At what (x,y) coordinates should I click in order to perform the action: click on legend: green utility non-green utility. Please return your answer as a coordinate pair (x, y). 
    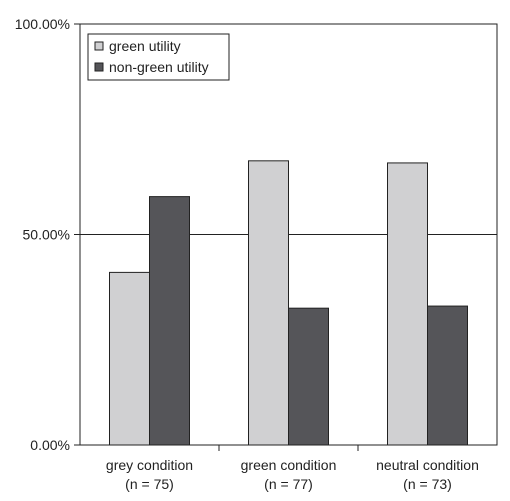
    Looking at the image, I should click on (158, 57).